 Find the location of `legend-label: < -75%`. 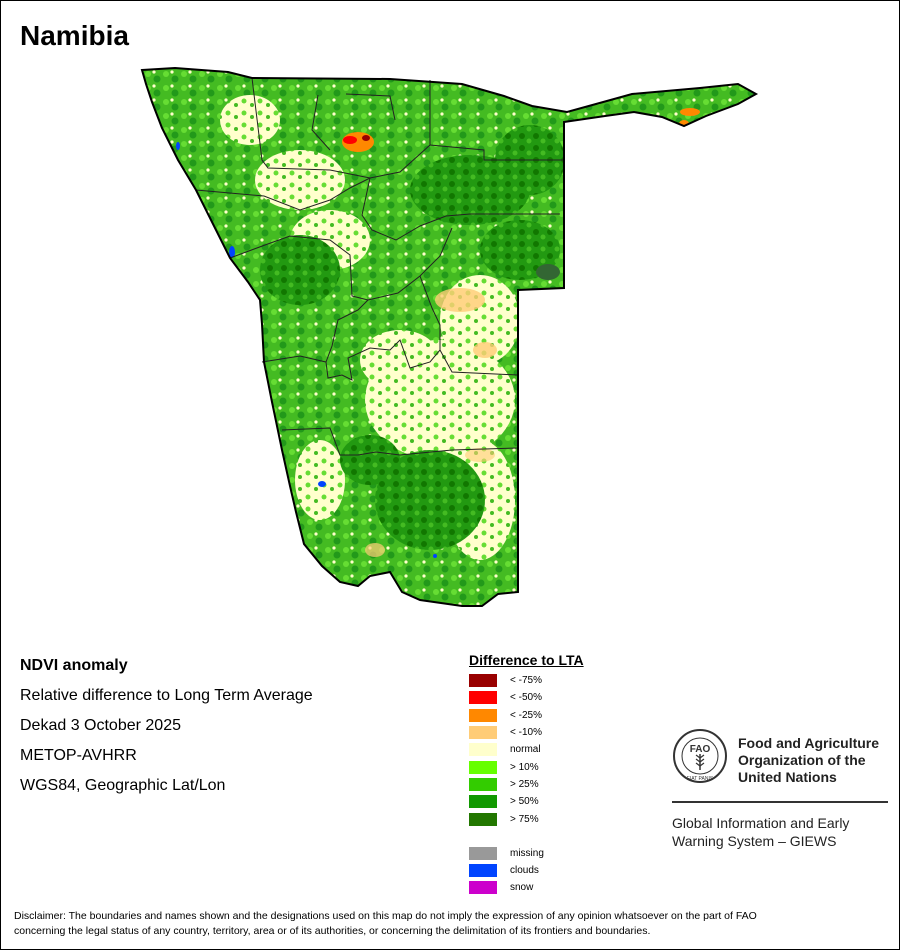

legend-label: < -75% is located at coordinates (526, 681).